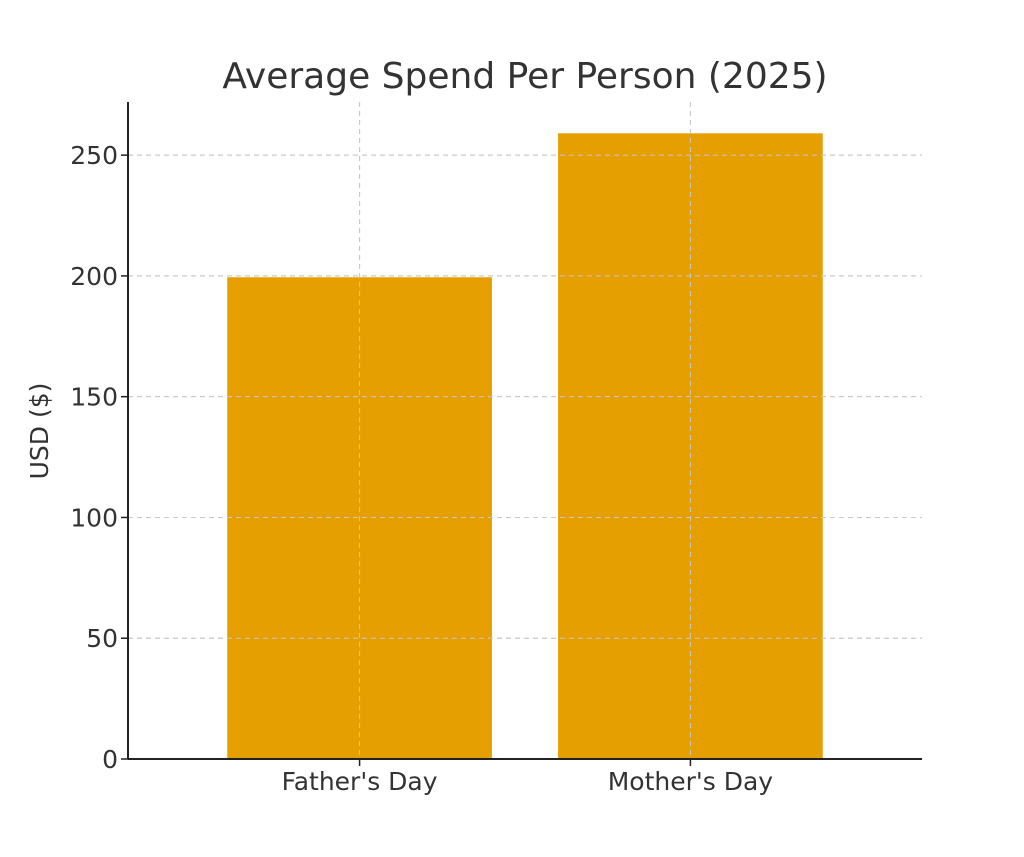 The width and height of the screenshot is (1024, 857). Describe the element at coordinates (94, 276) in the screenshot. I see `y-tick-label: 200` at that location.